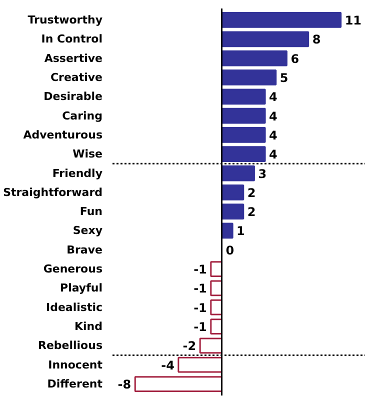 This screenshot has height=400, width=365. What do you see at coordinates (87, 154) in the screenshot?
I see `y-tick-label: Wise` at bounding box center [87, 154].